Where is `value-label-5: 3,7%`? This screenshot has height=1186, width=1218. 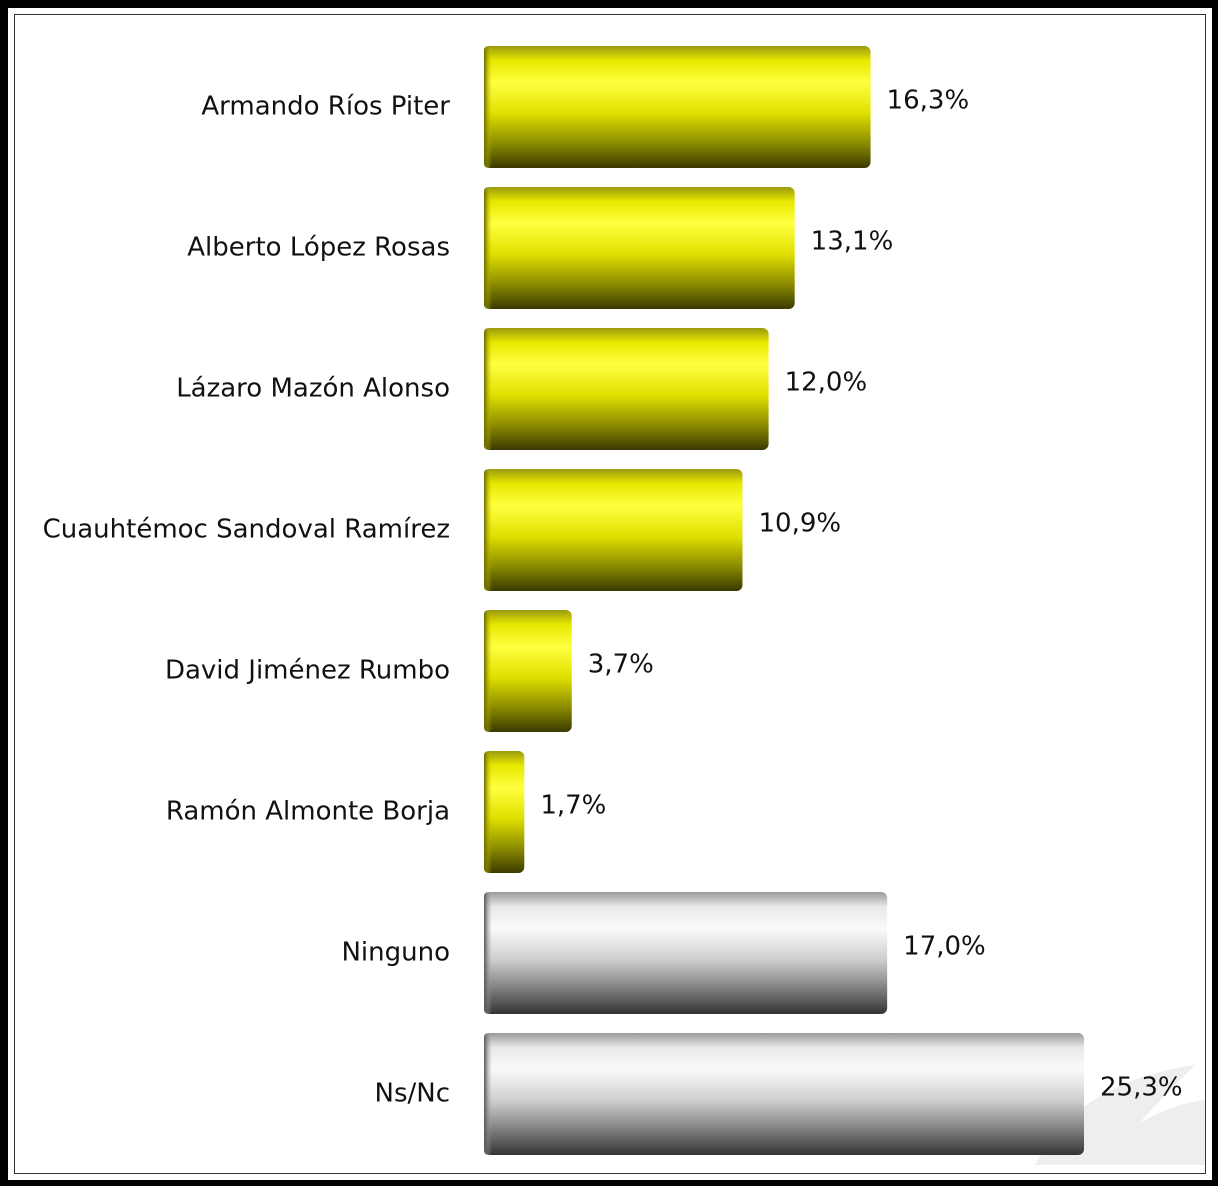 value-label-5: 3,7% is located at coordinates (621, 665).